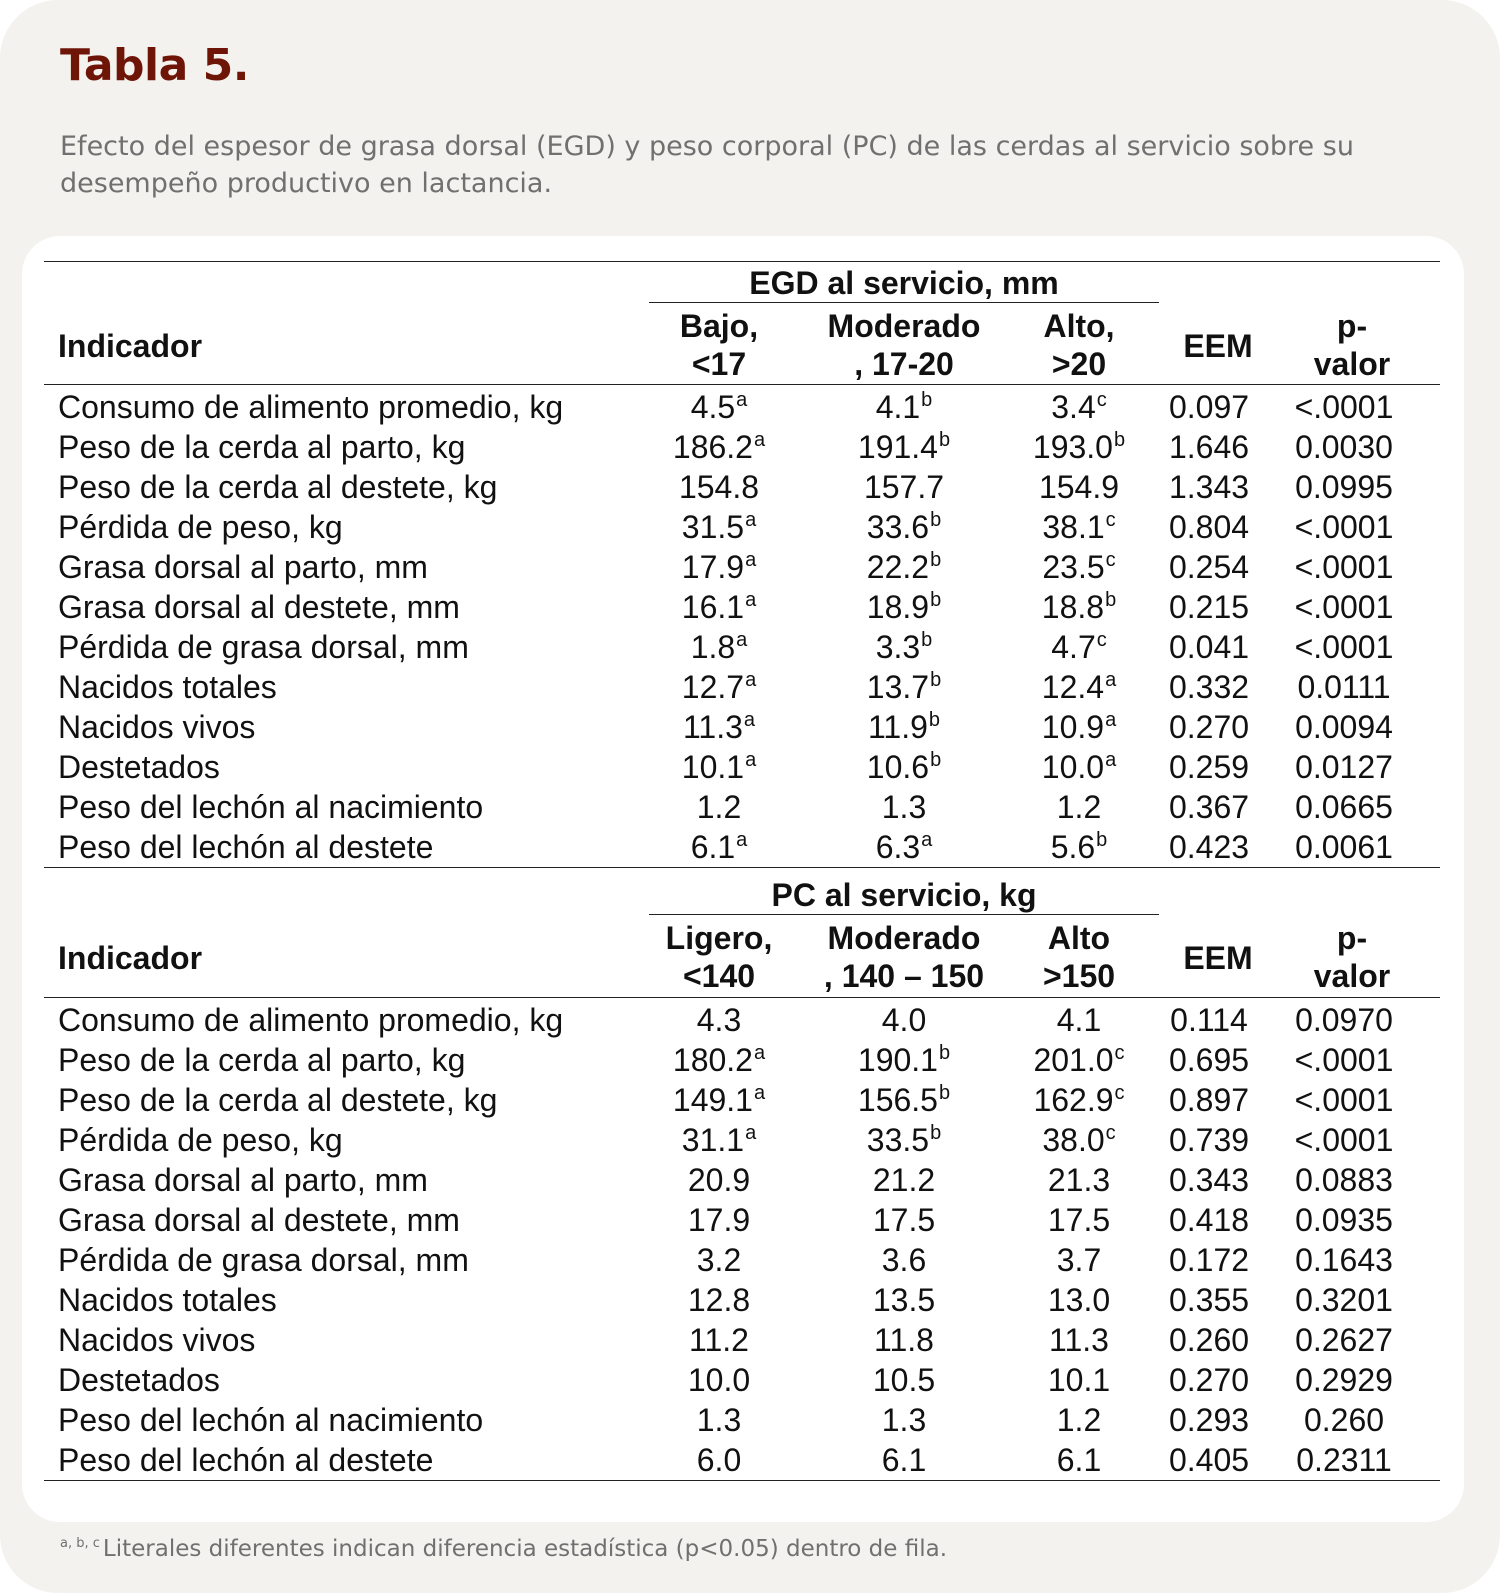 The image size is (1500, 1593). Describe the element at coordinates (1209, 447) in the screenshot. I see `eem-cell: 1.646` at that location.